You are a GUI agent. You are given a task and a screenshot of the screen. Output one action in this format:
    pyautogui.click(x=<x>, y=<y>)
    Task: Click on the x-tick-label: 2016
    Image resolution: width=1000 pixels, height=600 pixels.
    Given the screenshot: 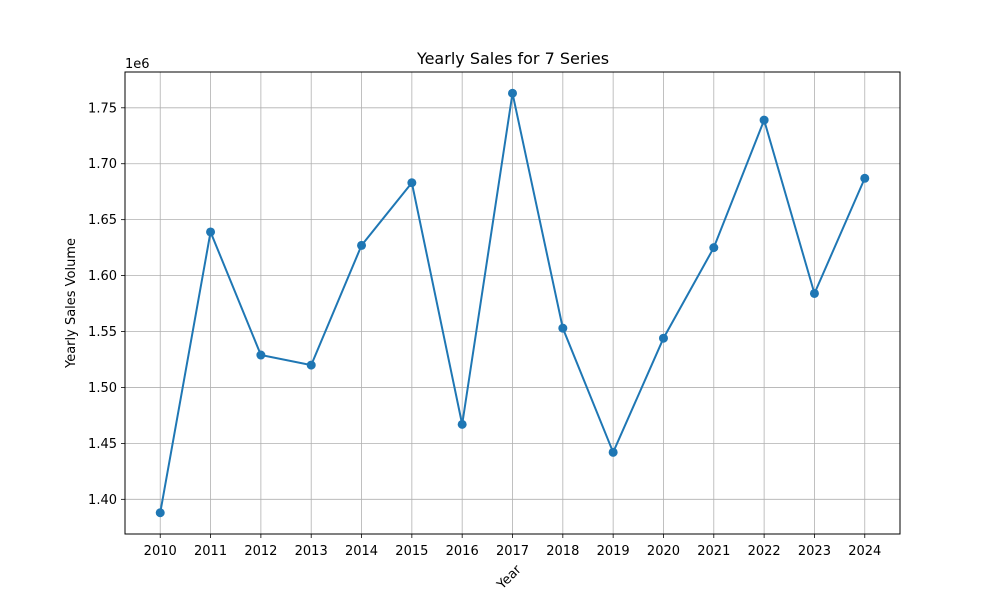 What is the action you would take?
    pyautogui.click(x=462, y=551)
    